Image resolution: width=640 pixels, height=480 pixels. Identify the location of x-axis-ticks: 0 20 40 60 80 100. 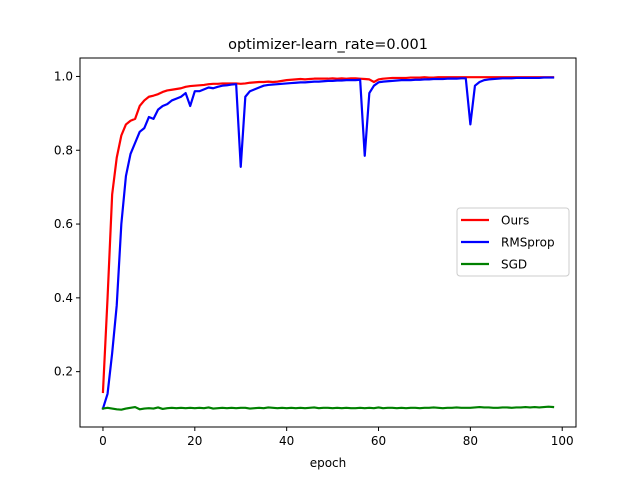
(336, 437).